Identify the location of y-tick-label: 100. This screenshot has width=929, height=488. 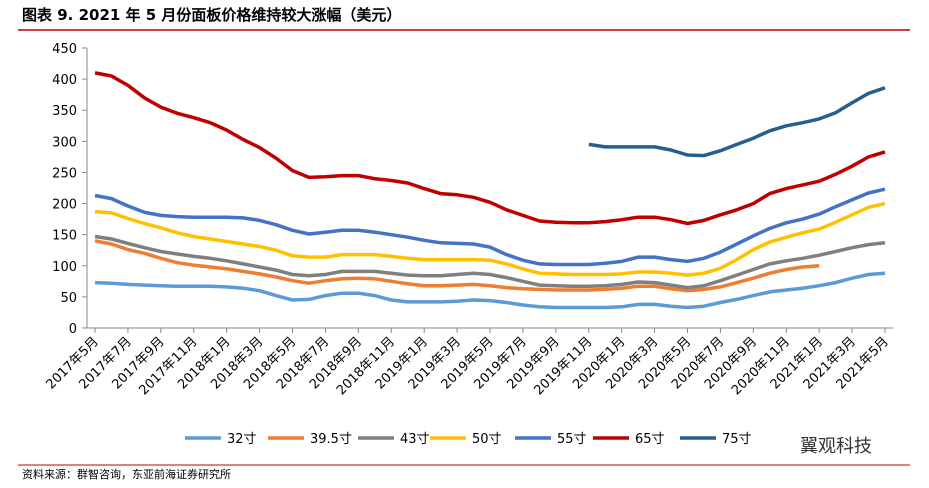
(64, 267).